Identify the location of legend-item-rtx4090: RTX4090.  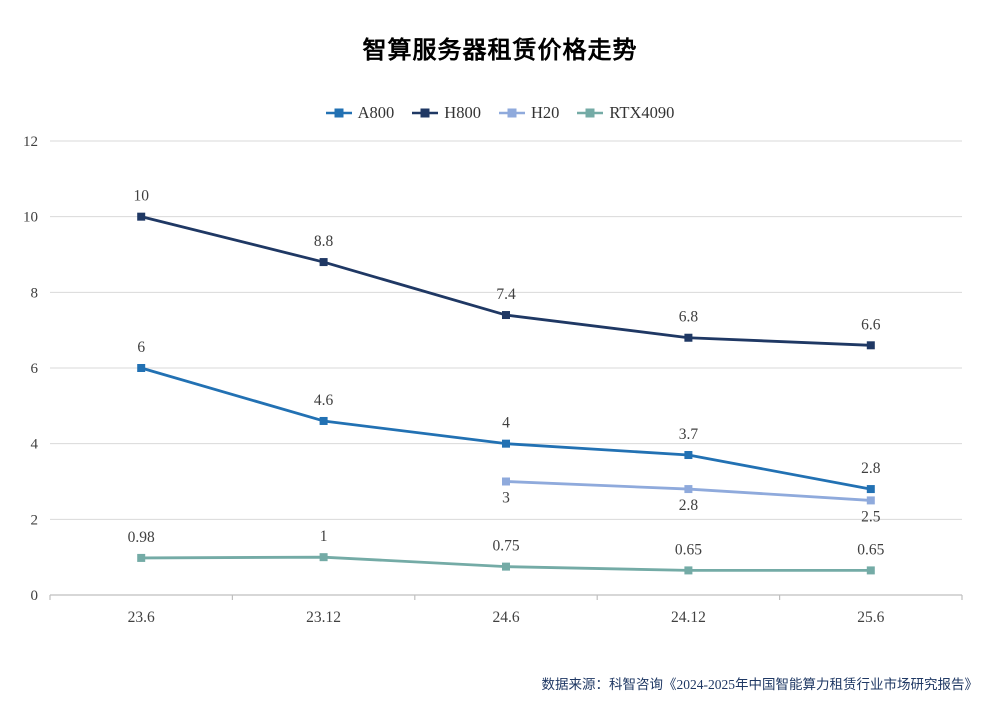
(625, 113).